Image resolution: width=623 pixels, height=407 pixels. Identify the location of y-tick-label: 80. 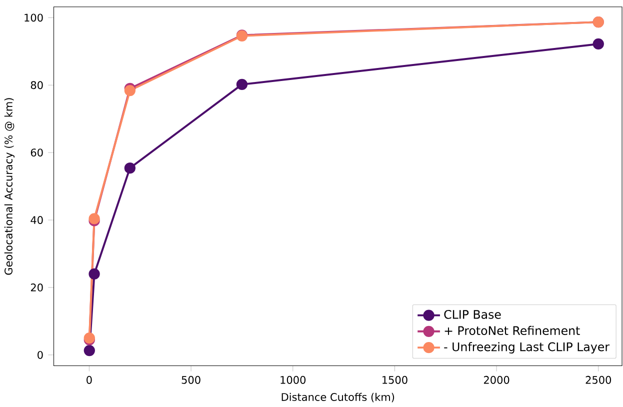
(36, 85).